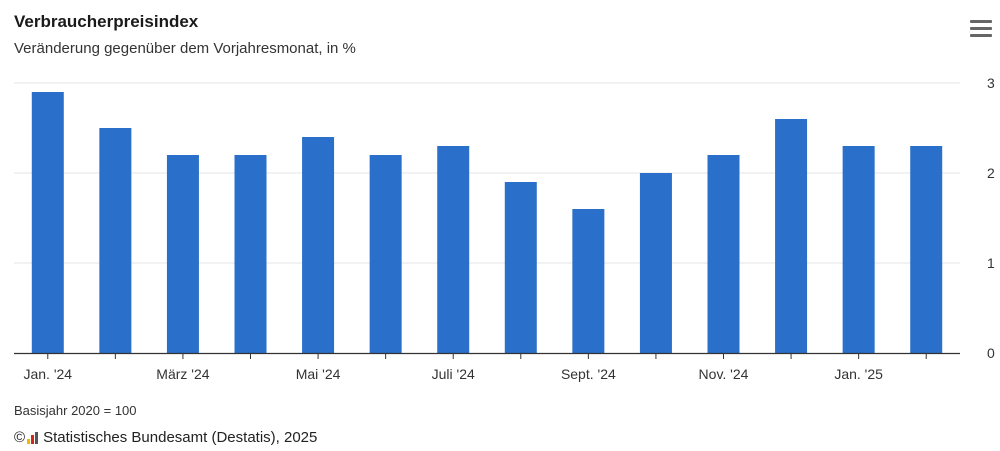  Describe the element at coordinates (724, 374) in the screenshot. I see `x-tick-label: Nov. '24` at that location.